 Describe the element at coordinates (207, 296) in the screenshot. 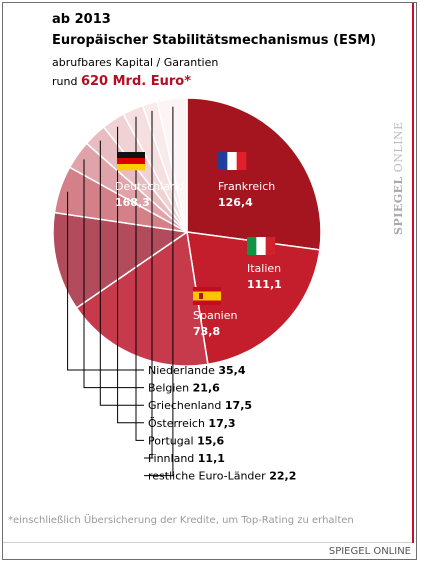

I see `flag-es-icon` at that location.